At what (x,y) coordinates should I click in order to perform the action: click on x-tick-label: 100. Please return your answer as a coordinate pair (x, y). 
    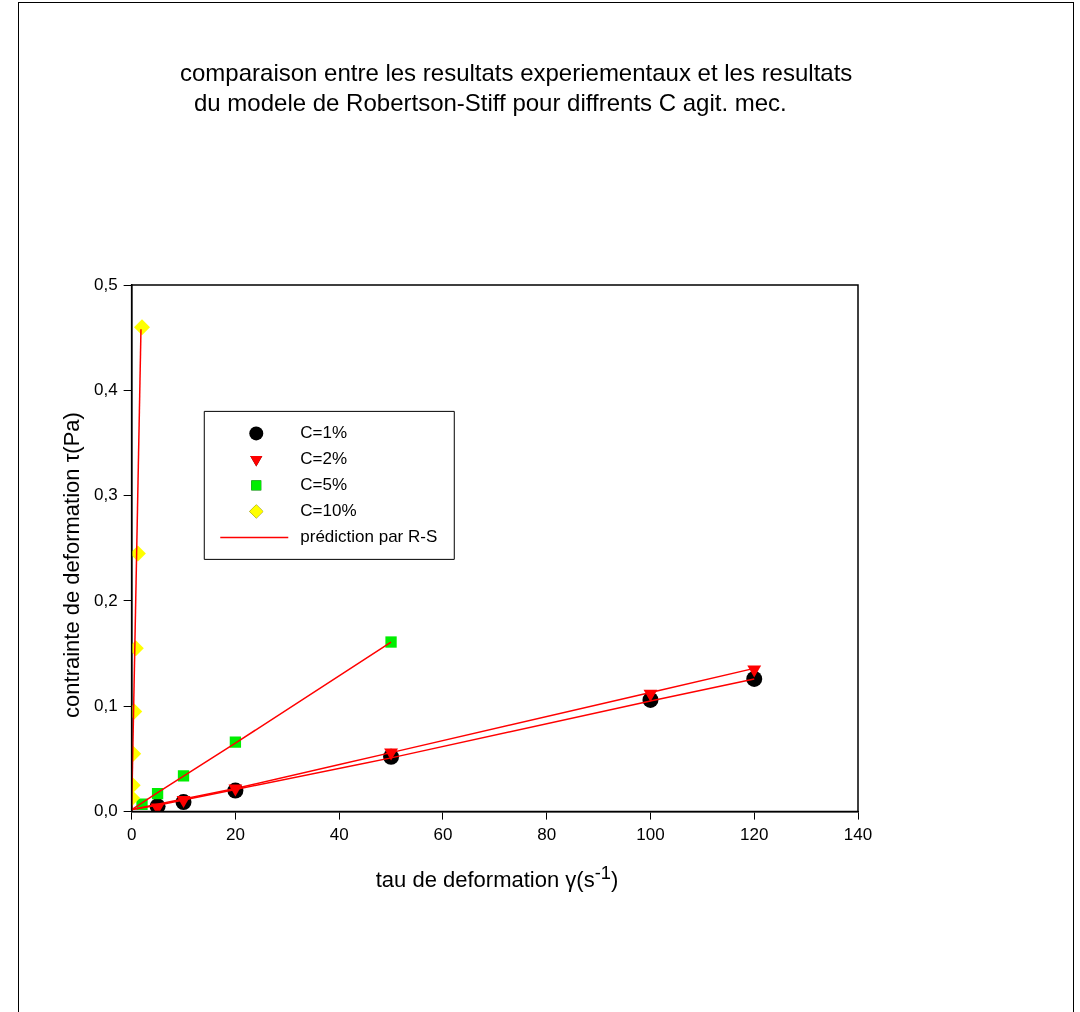
    Looking at the image, I should click on (650, 835).